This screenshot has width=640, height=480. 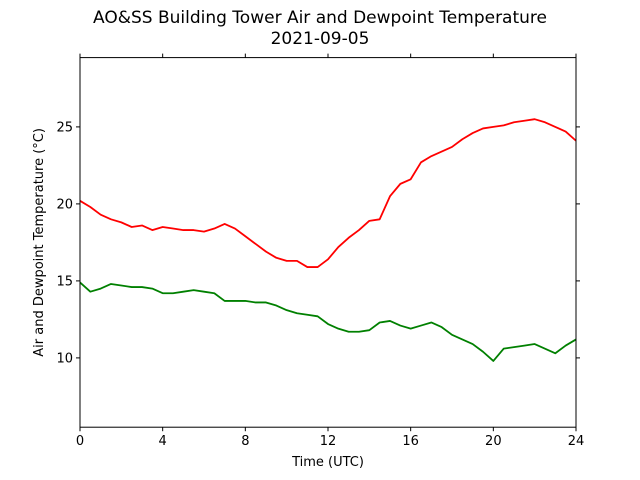 What do you see at coordinates (39, 242) in the screenshot?
I see `y-axis-label: Air and Dewpoint Temperature (°C)` at bounding box center [39, 242].